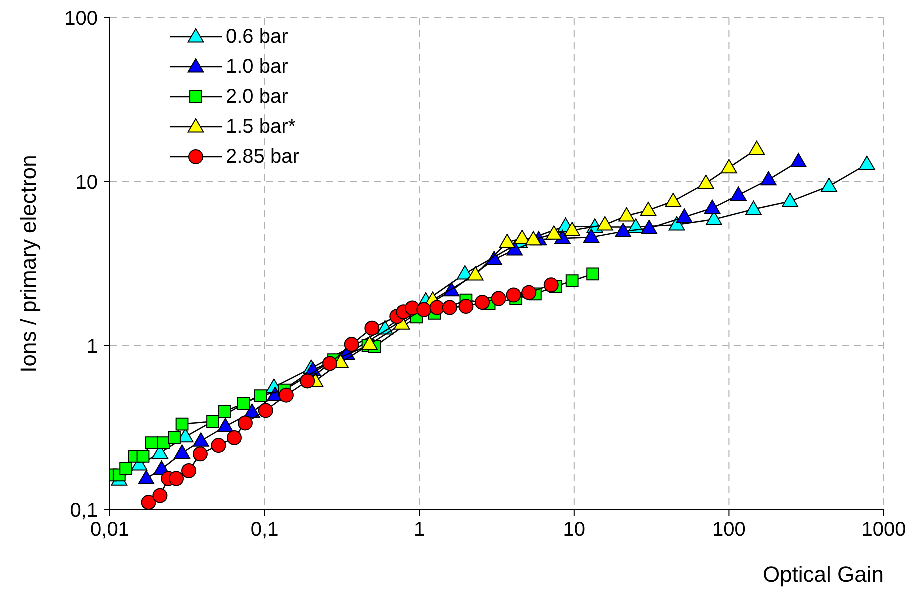  I want to click on y-tick-label: 10, so click(87, 183).